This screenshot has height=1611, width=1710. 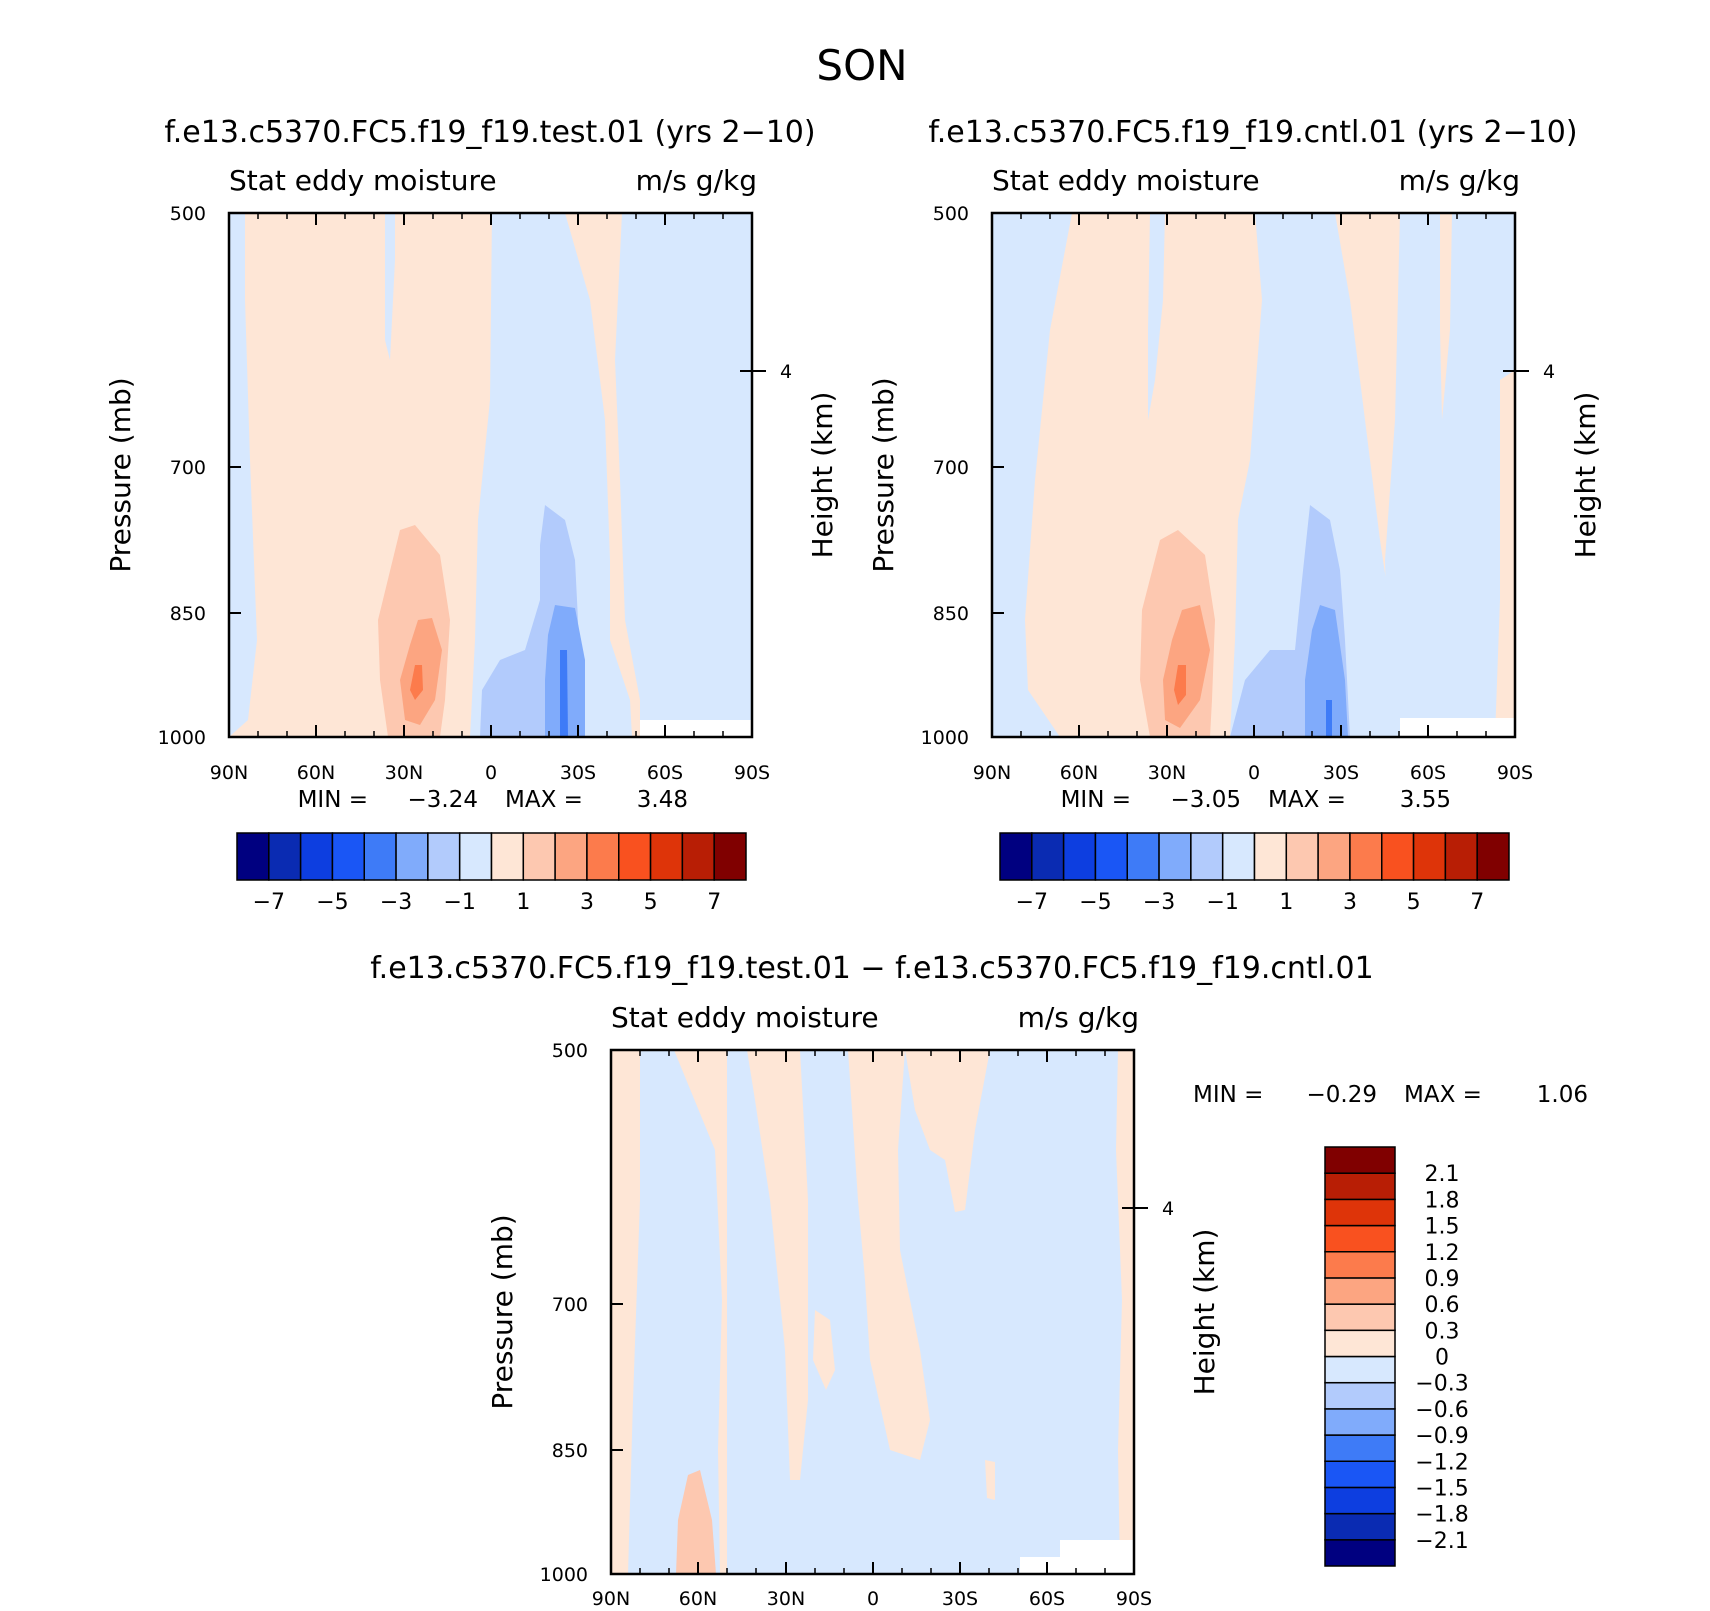 What do you see at coordinates (396, 902) in the screenshot?
I see `colorbar-label: −3` at bounding box center [396, 902].